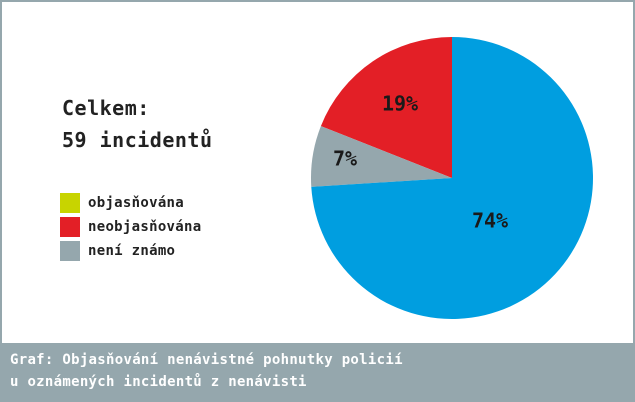 The image size is (635, 402). I want to click on legend-item-neni-znamo: není známo, so click(130, 250).